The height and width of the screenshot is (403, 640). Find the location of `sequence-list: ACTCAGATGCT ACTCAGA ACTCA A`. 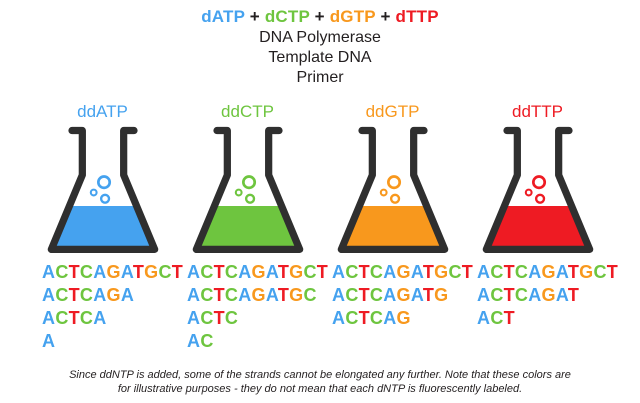

sequence-list: ACTCAGATGCT ACTCAGA ACTCA A is located at coordinates (112, 307).